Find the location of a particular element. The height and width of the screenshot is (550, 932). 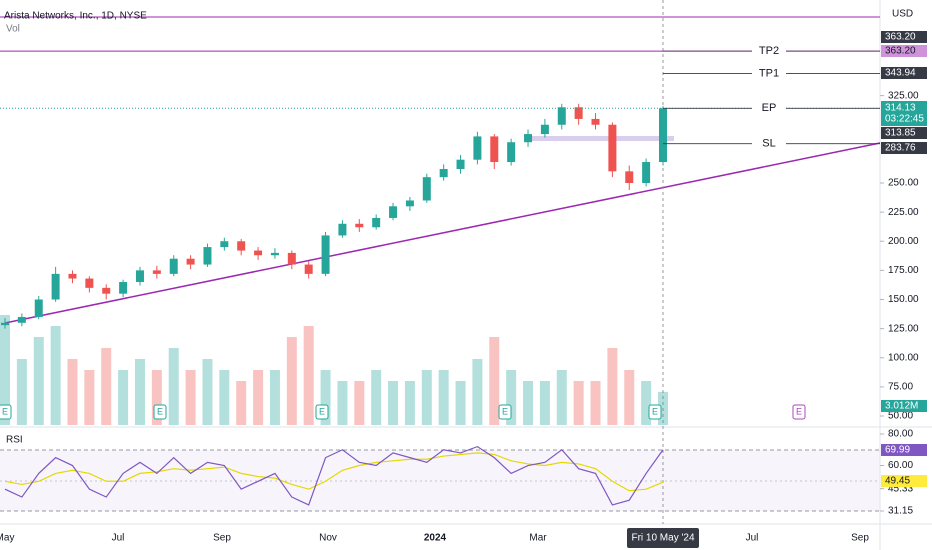

zone is located at coordinates (601, 138).